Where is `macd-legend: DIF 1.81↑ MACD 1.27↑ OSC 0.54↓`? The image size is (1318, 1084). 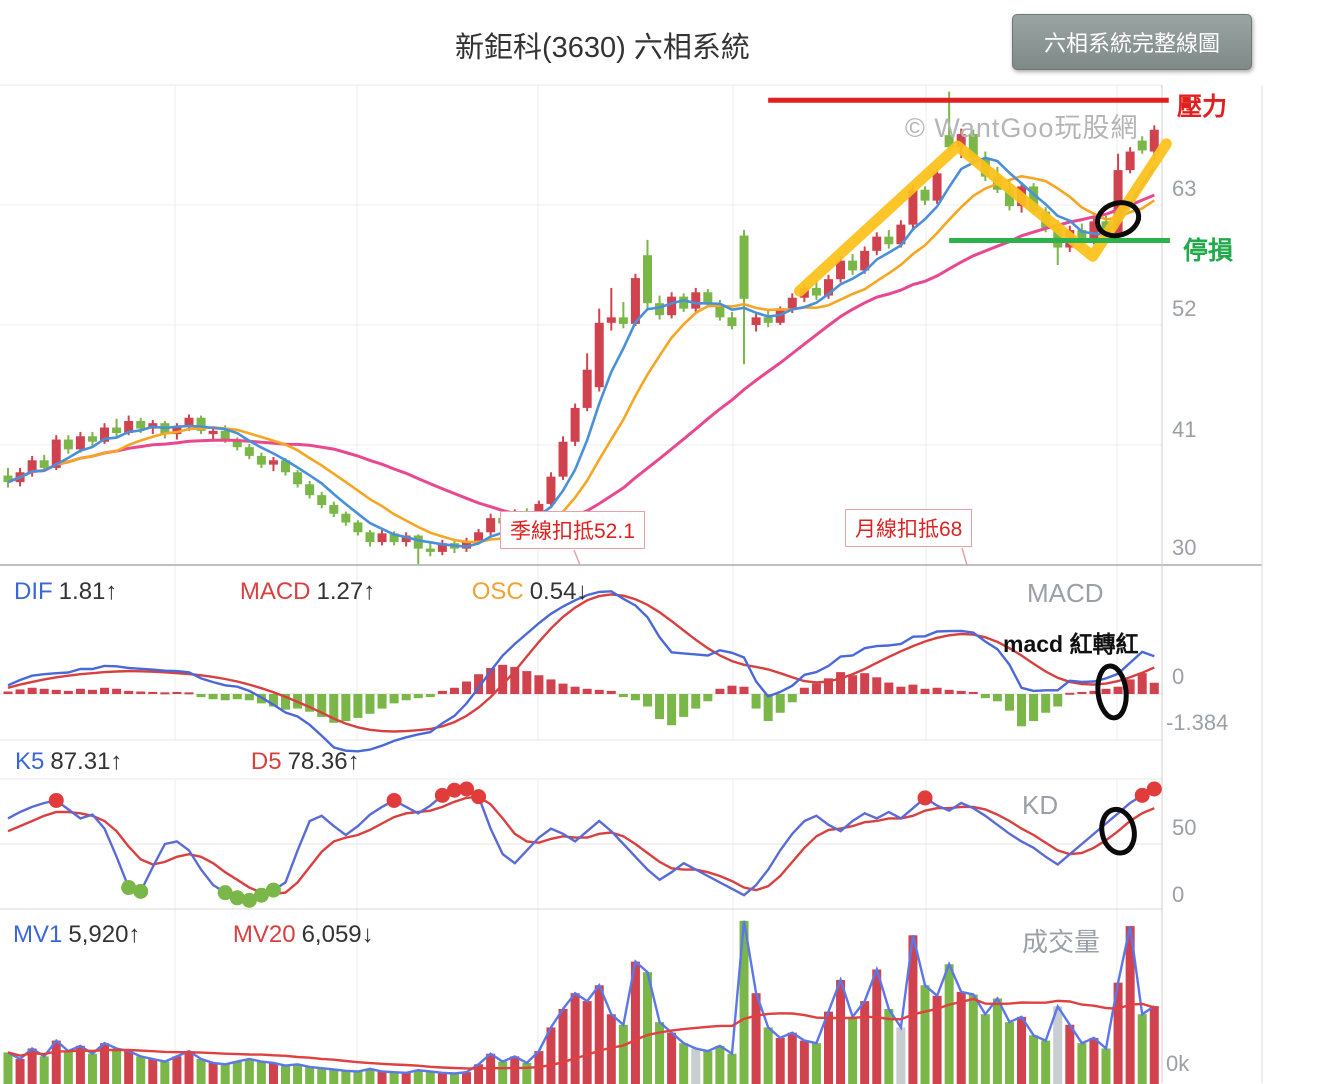
macd-legend: DIF 1.81↑ MACD 1.27↑ OSC 0.54↓ is located at coordinates (301, 592).